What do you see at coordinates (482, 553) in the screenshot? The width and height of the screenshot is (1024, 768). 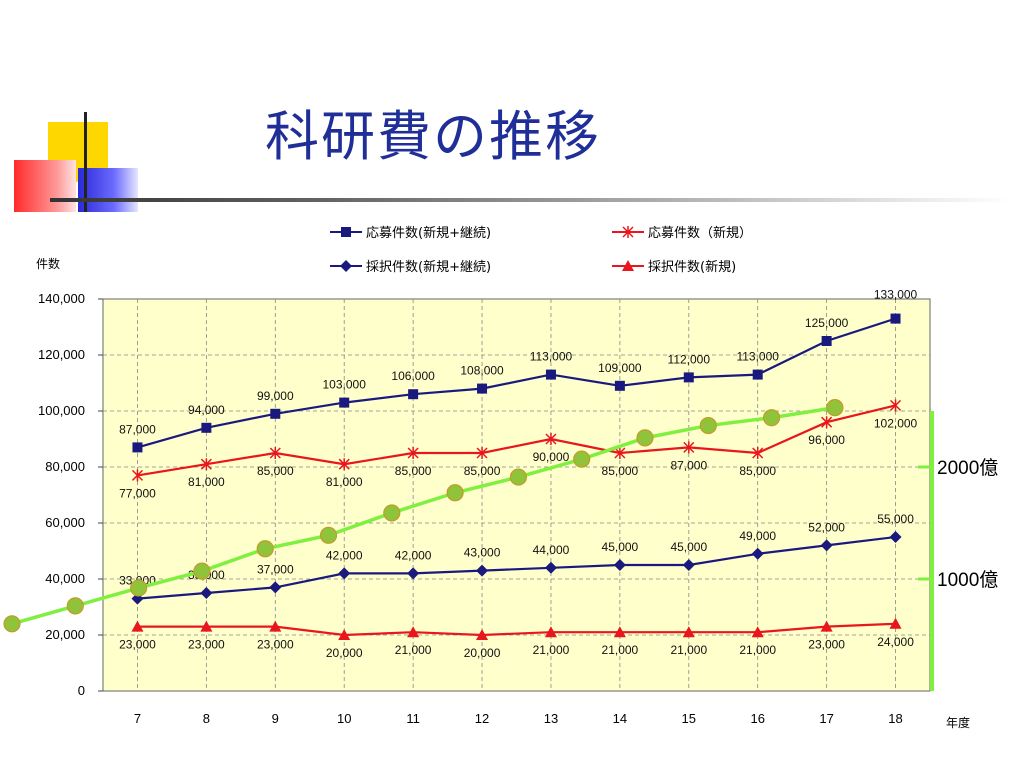 I see `data-label: 43,000` at bounding box center [482, 553].